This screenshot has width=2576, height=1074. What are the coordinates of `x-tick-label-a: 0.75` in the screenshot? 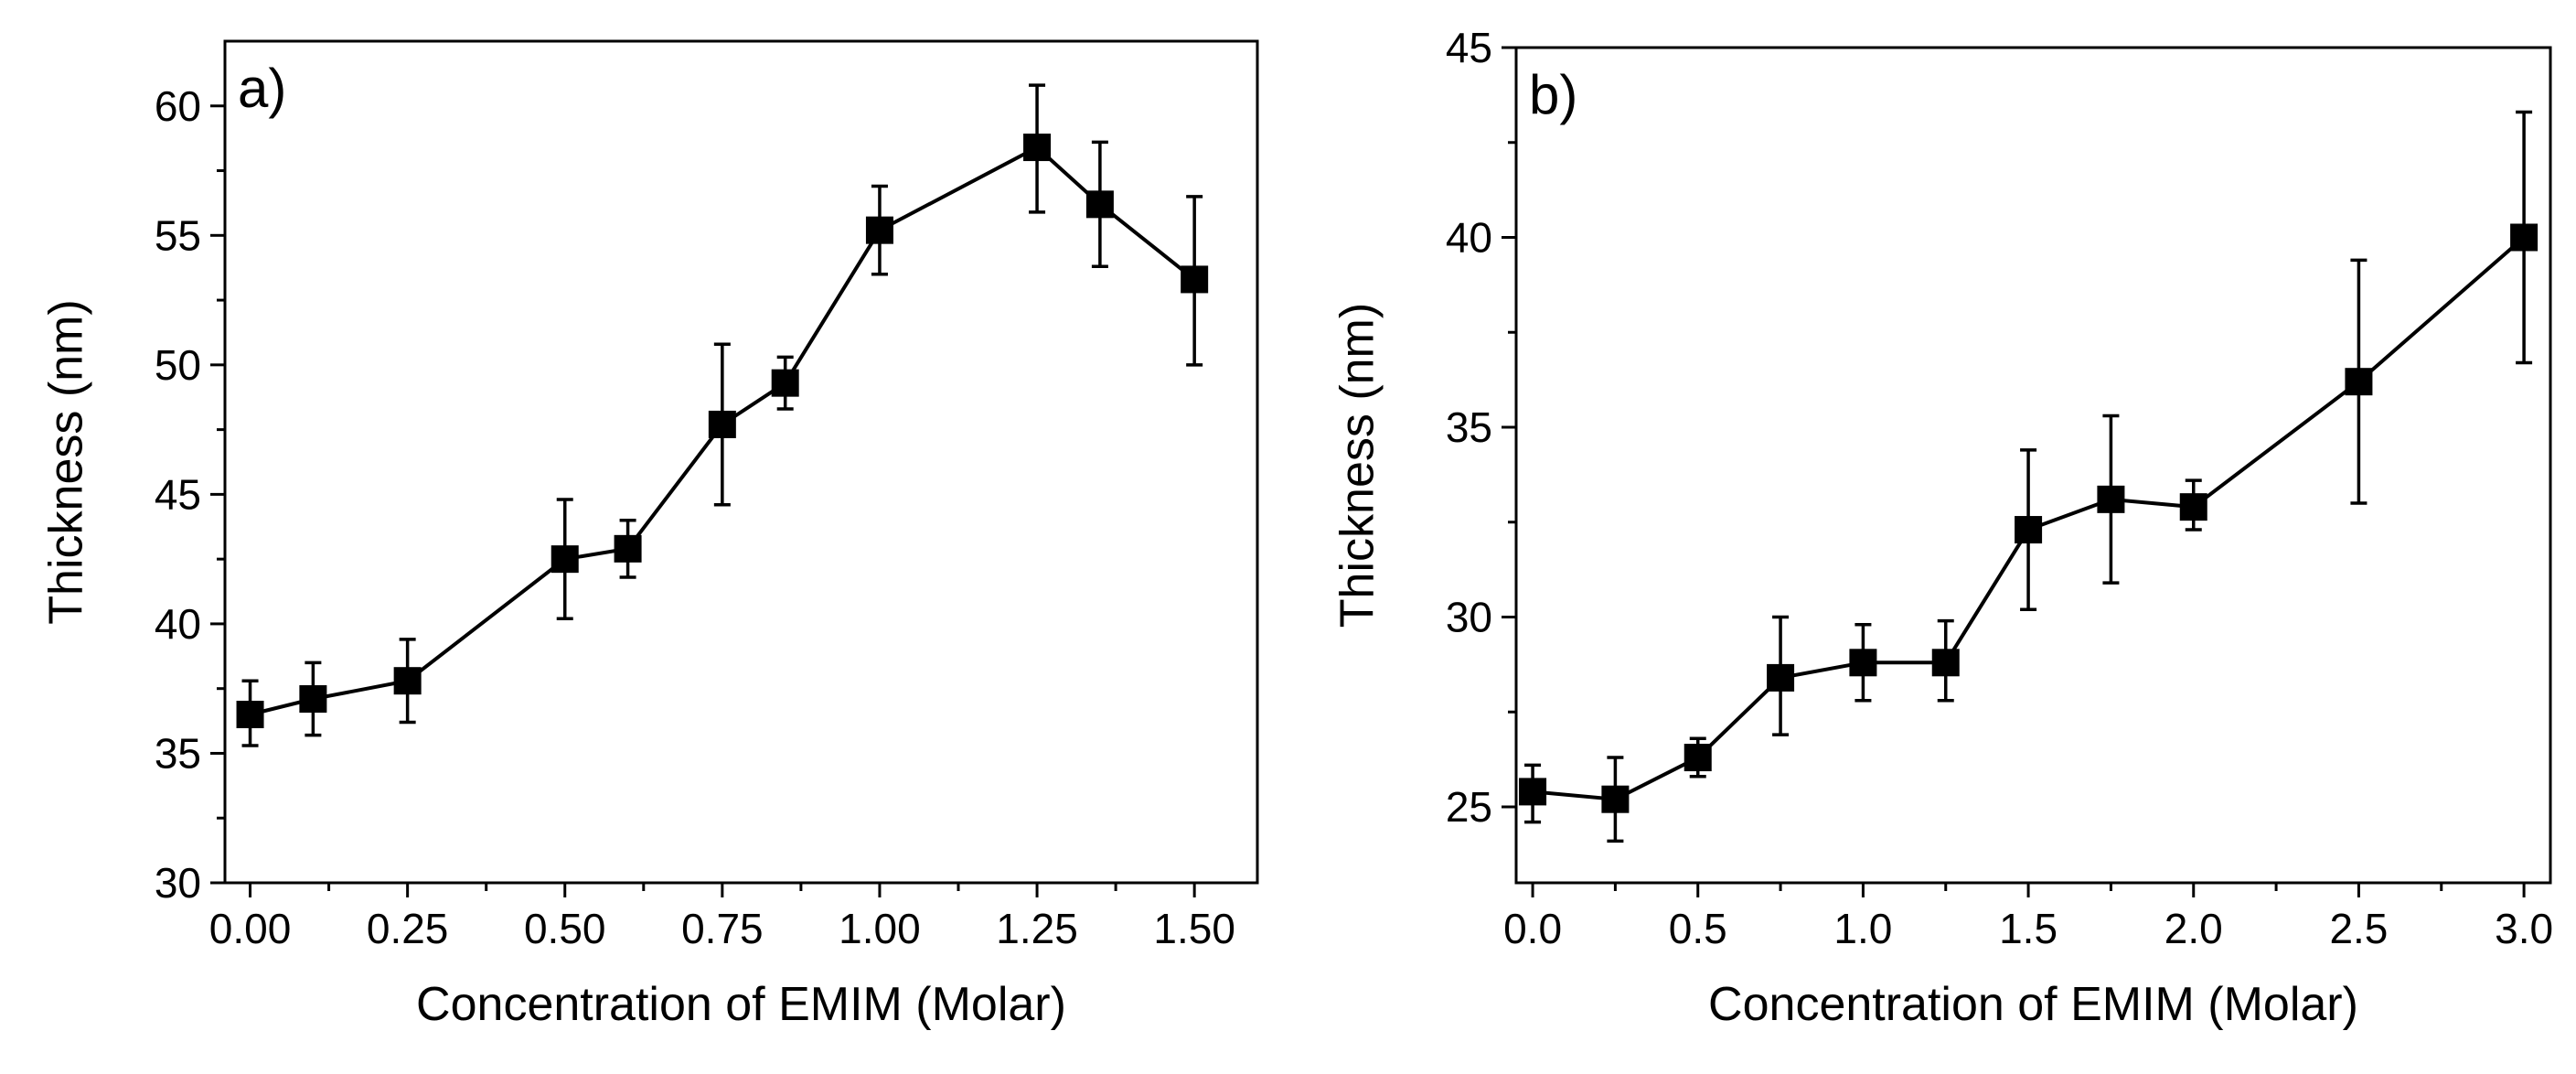 It's located at (722, 928).